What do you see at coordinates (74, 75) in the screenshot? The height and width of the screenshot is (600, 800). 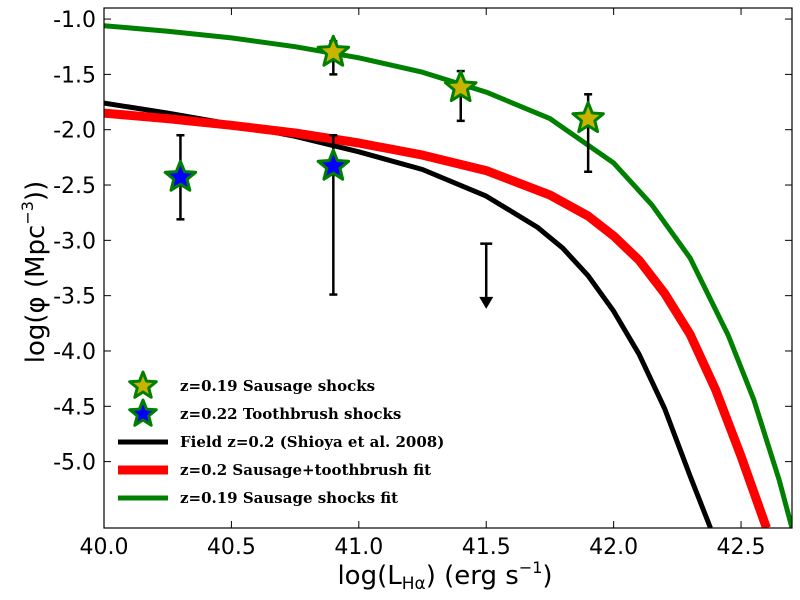 I see `y-tick-label: -1.5` at bounding box center [74, 75].